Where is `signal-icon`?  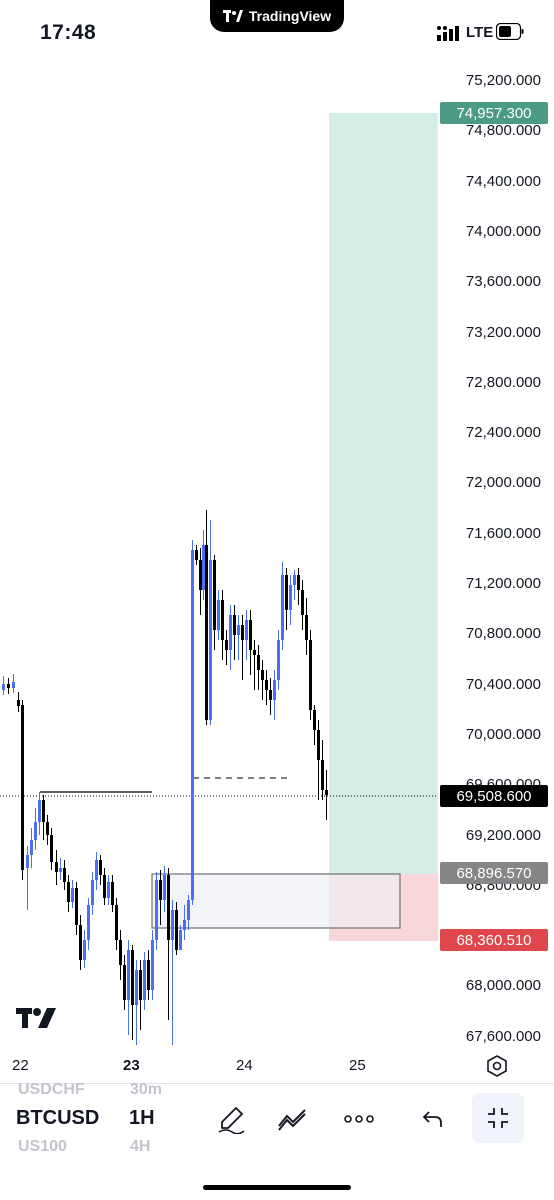 signal-icon is located at coordinates (448, 33).